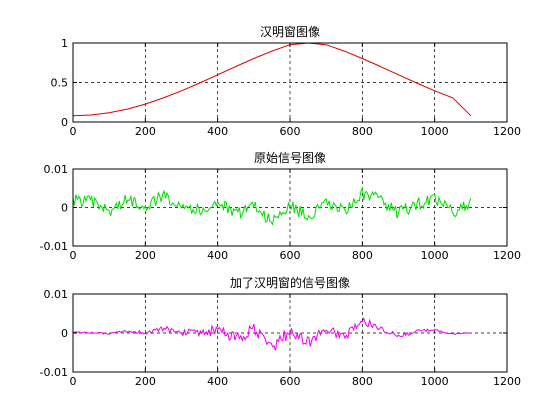 The height and width of the screenshot is (420, 560). Describe the element at coordinates (64, 43) in the screenshot. I see `y-tick-label: 1` at that location.